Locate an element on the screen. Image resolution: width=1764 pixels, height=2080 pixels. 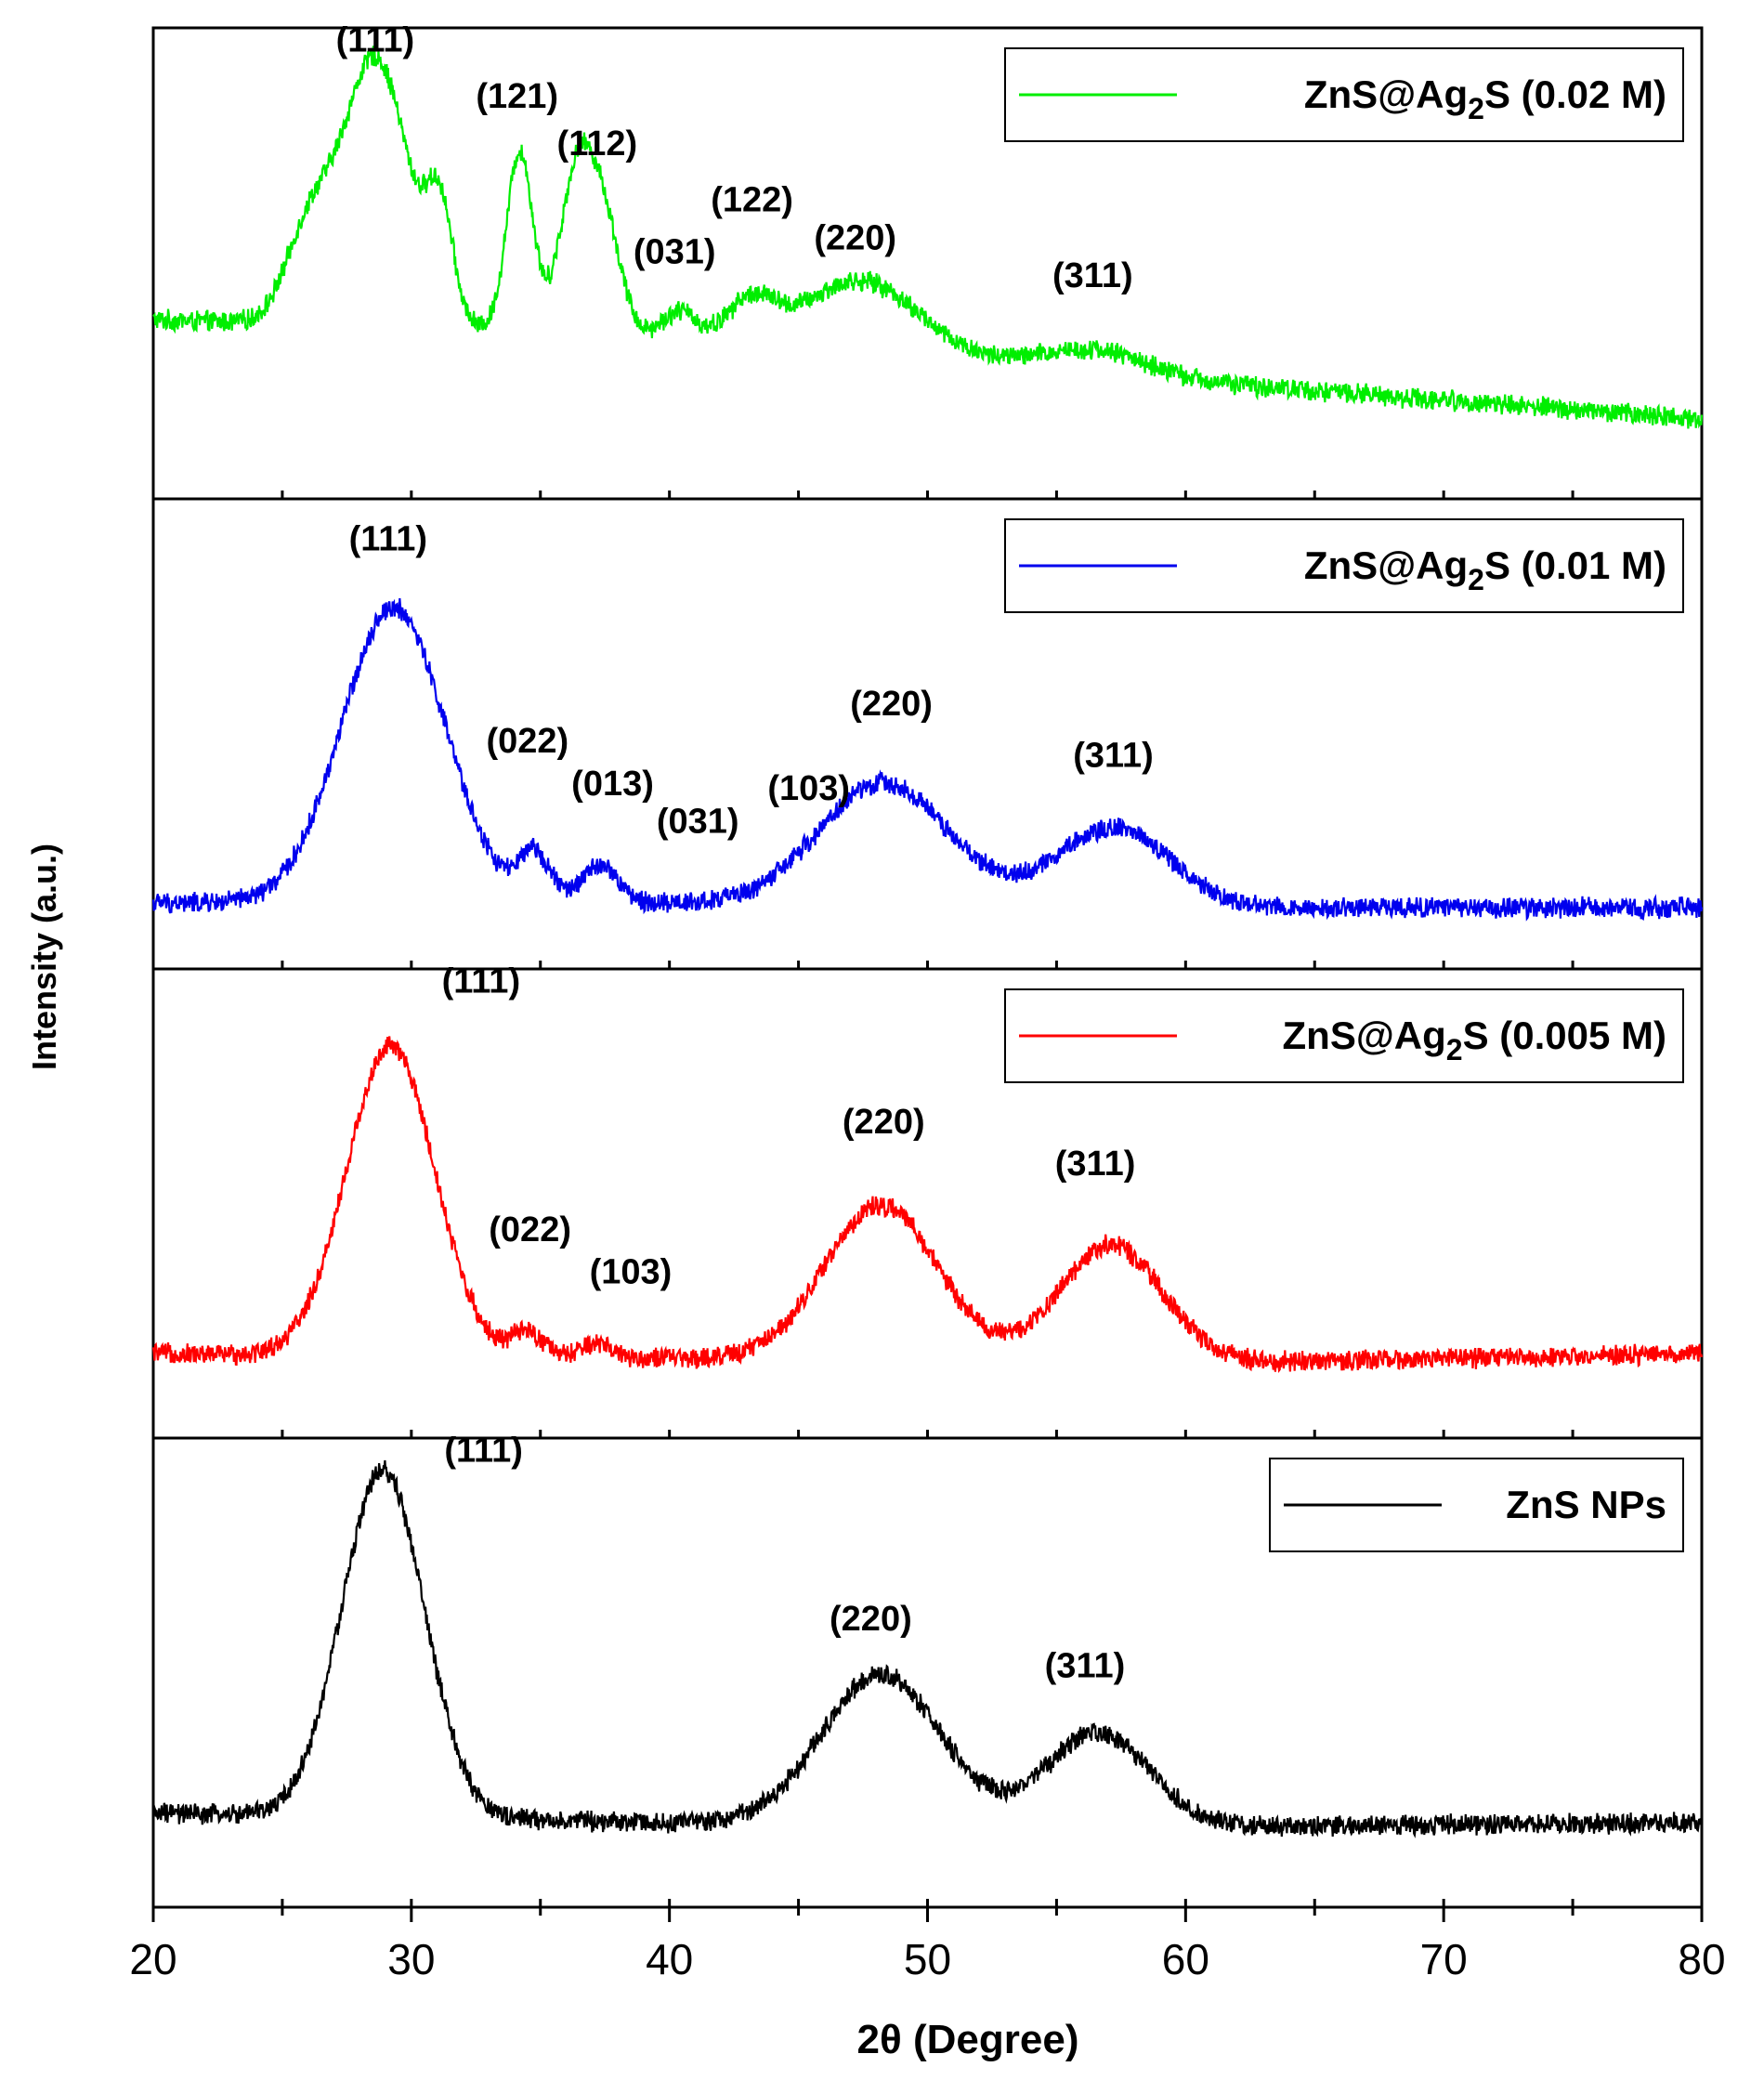
x-tick-label: 20 is located at coordinates (152, 1959).